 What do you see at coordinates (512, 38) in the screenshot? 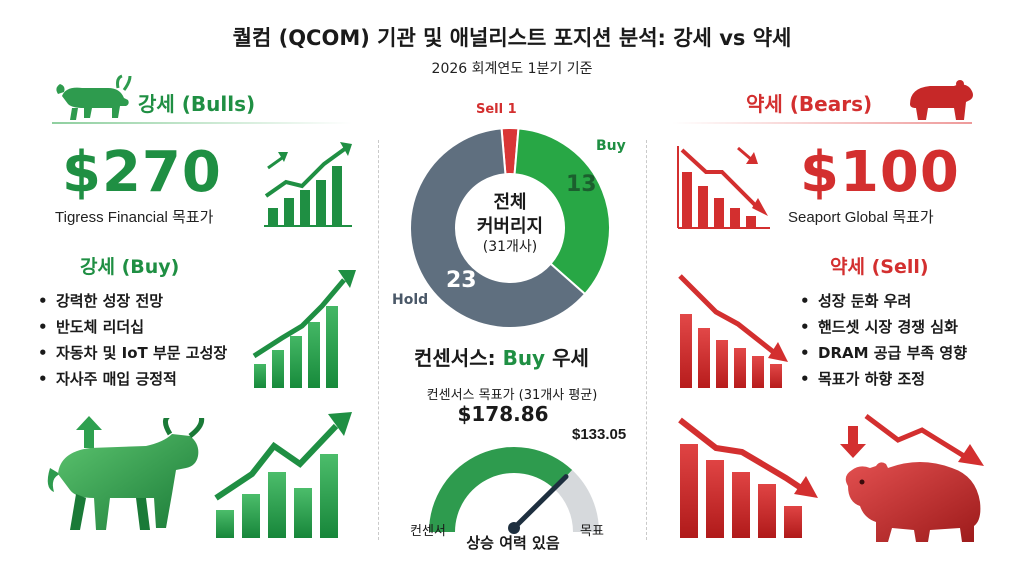
I see `page-title: 퀄컴 (QCOM) 기관 및 애널리스트 포지션 분석: 강세 vs 약세` at bounding box center [512, 38].